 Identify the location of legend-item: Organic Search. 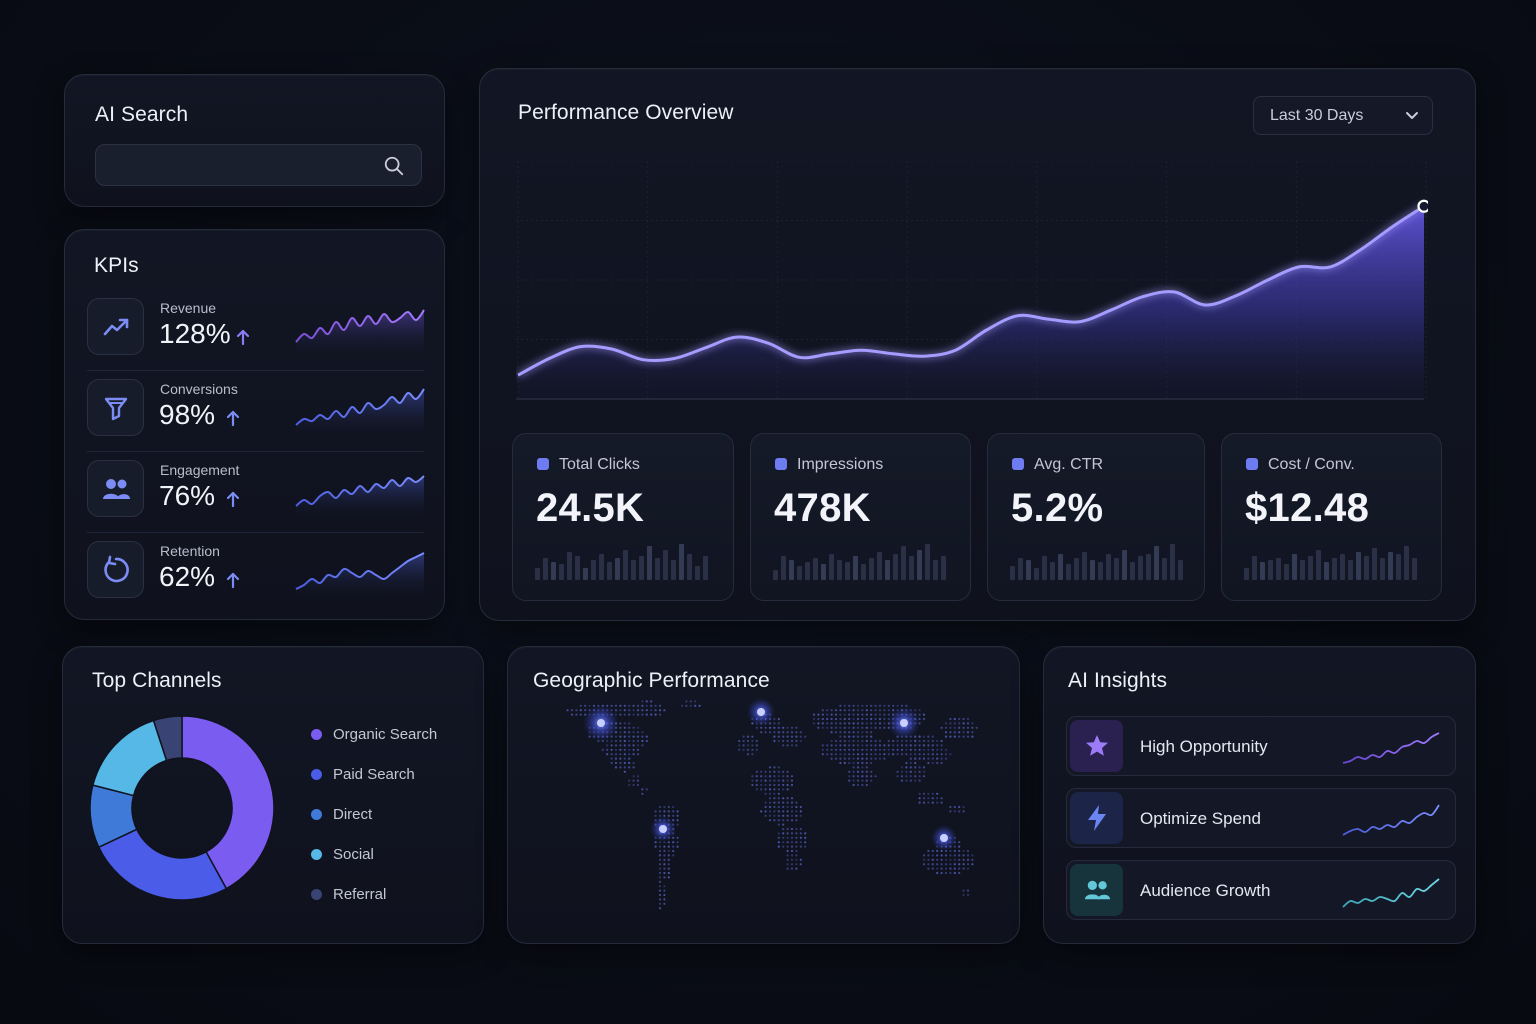
(374, 734).